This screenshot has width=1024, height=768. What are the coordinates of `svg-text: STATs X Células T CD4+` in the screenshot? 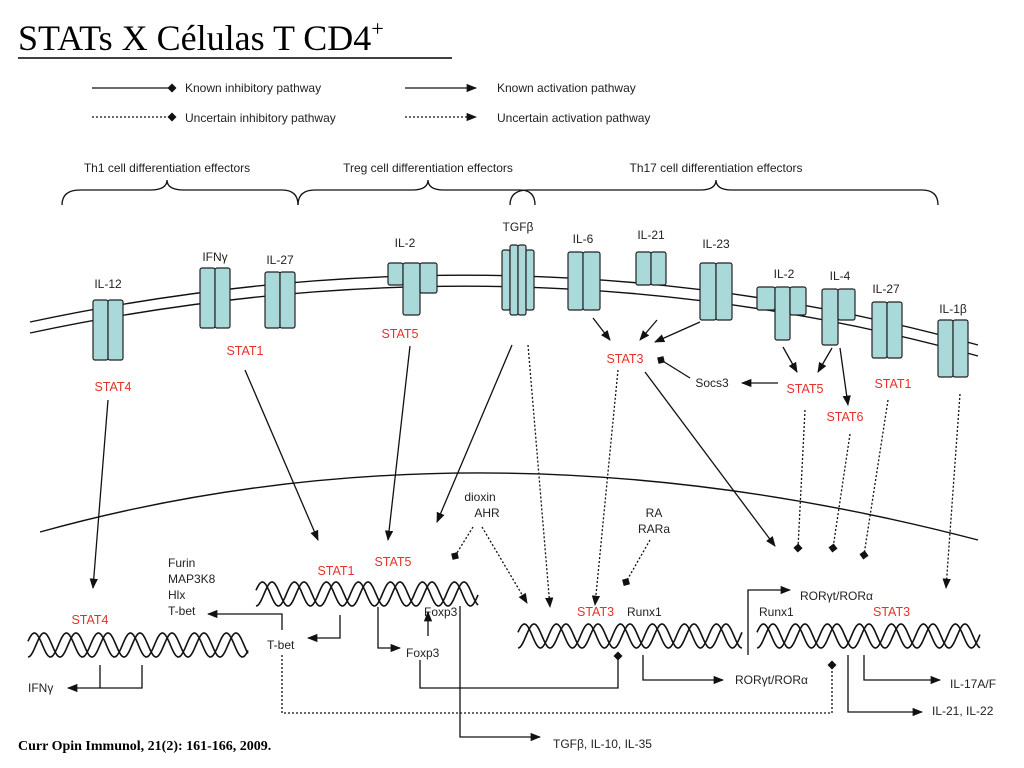 It's located at (201, 37).